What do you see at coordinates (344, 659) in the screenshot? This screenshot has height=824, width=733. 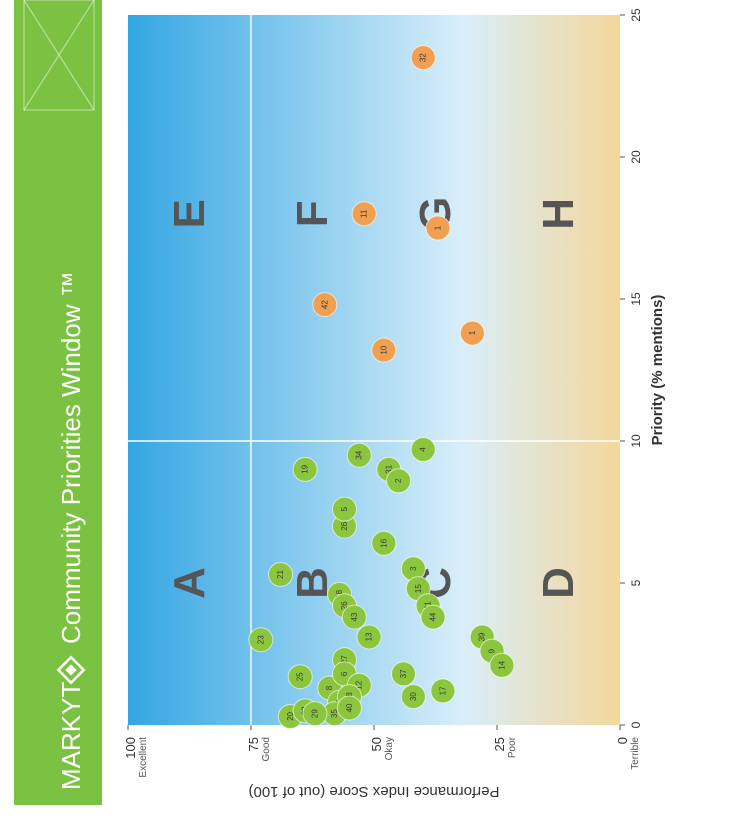 I see `point-label: 27` at bounding box center [344, 659].